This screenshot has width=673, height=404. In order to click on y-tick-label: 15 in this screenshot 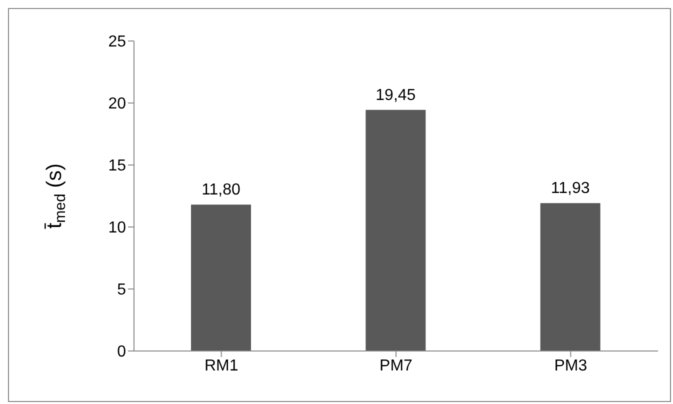, I will do `click(117, 166)`.